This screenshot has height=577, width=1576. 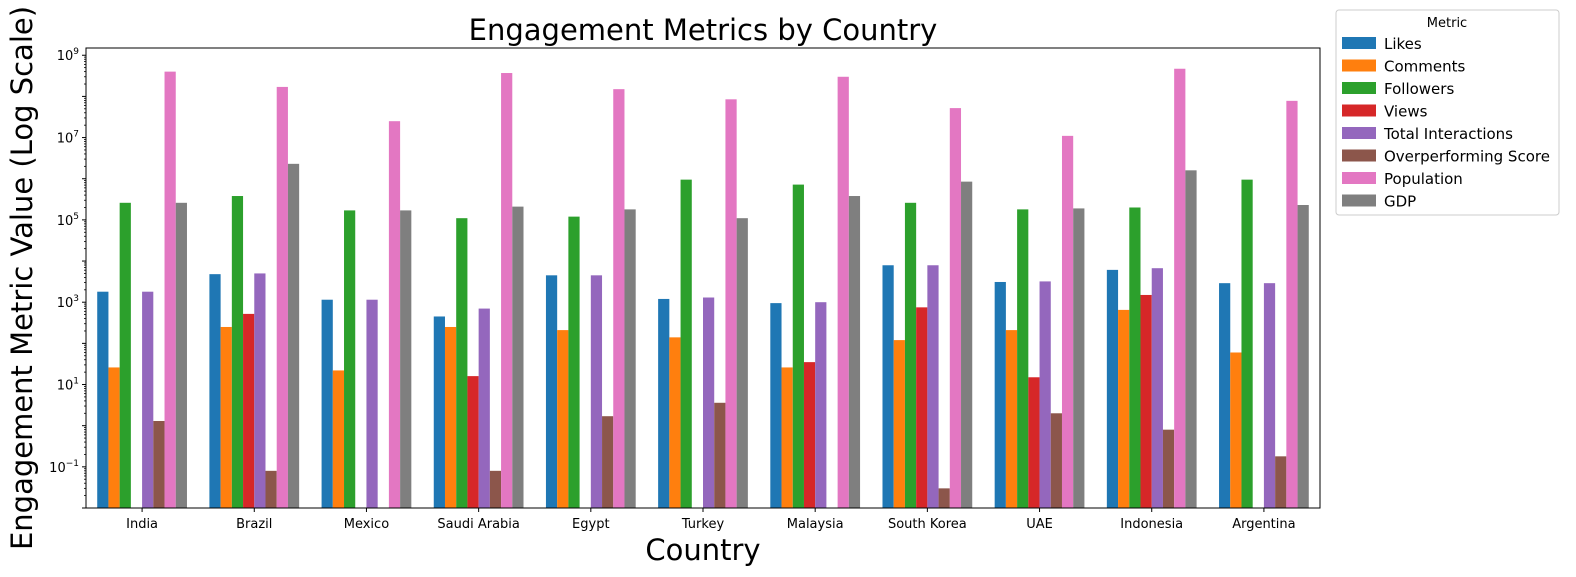 What do you see at coordinates (955, 308) in the screenshot?
I see `bar-south-korea-population` at bounding box center [955, 308].